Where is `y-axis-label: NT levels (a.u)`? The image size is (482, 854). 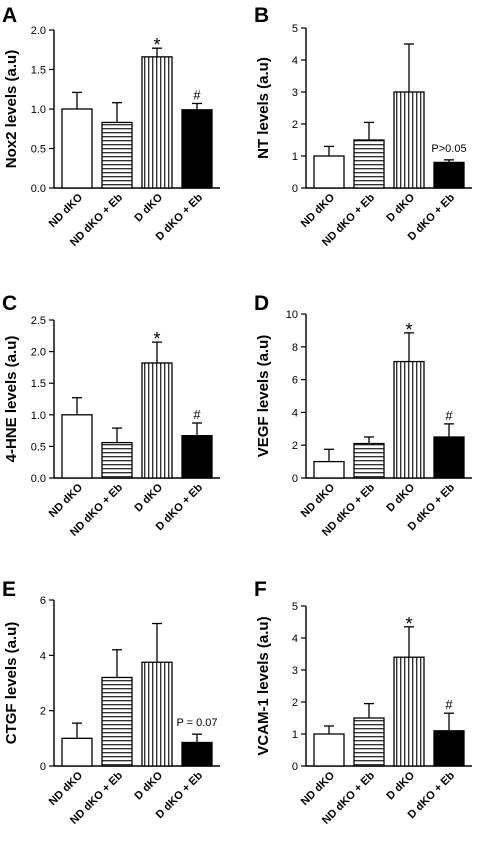 y-axis-label: NT levels (a.u) is located at coordinates (263, 108).